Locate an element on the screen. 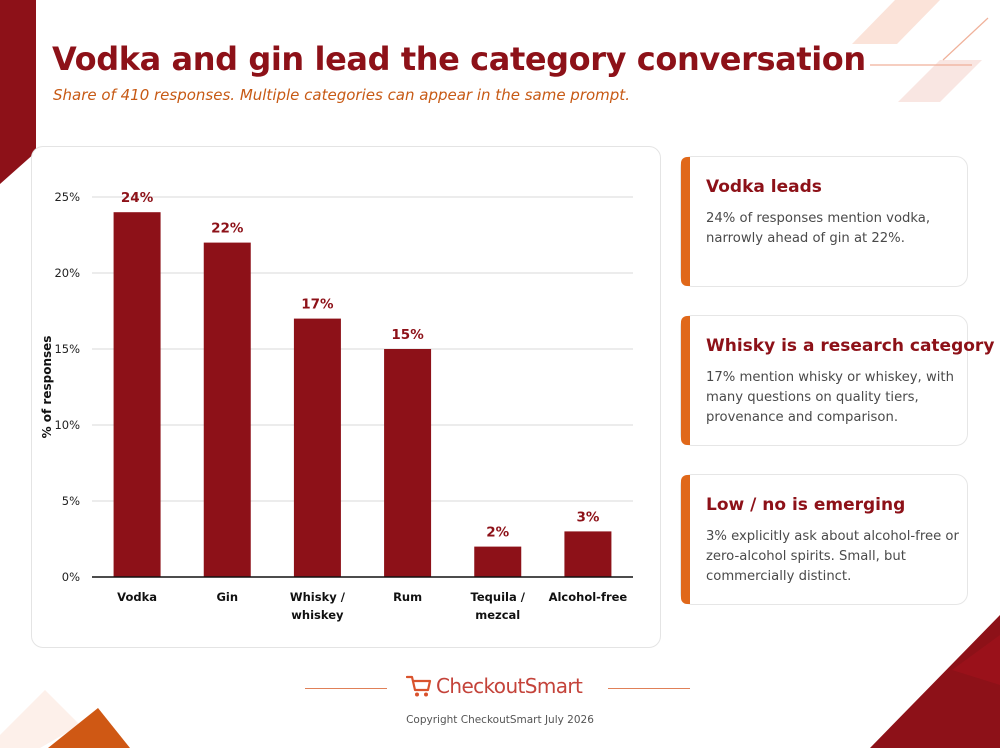 The width and height of the screenshot is (1000, 748). insight-title: Vodka leads is located at coordinates (764, 187).